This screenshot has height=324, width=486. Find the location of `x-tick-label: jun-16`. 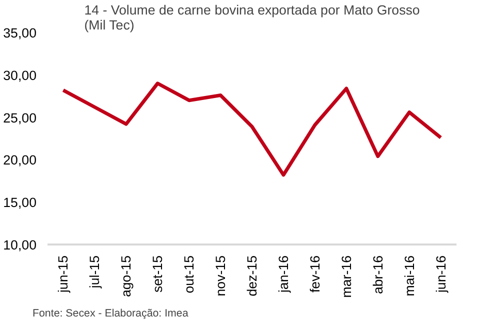

x-tick-label: jun-16 is located at coordinates (440, 274).